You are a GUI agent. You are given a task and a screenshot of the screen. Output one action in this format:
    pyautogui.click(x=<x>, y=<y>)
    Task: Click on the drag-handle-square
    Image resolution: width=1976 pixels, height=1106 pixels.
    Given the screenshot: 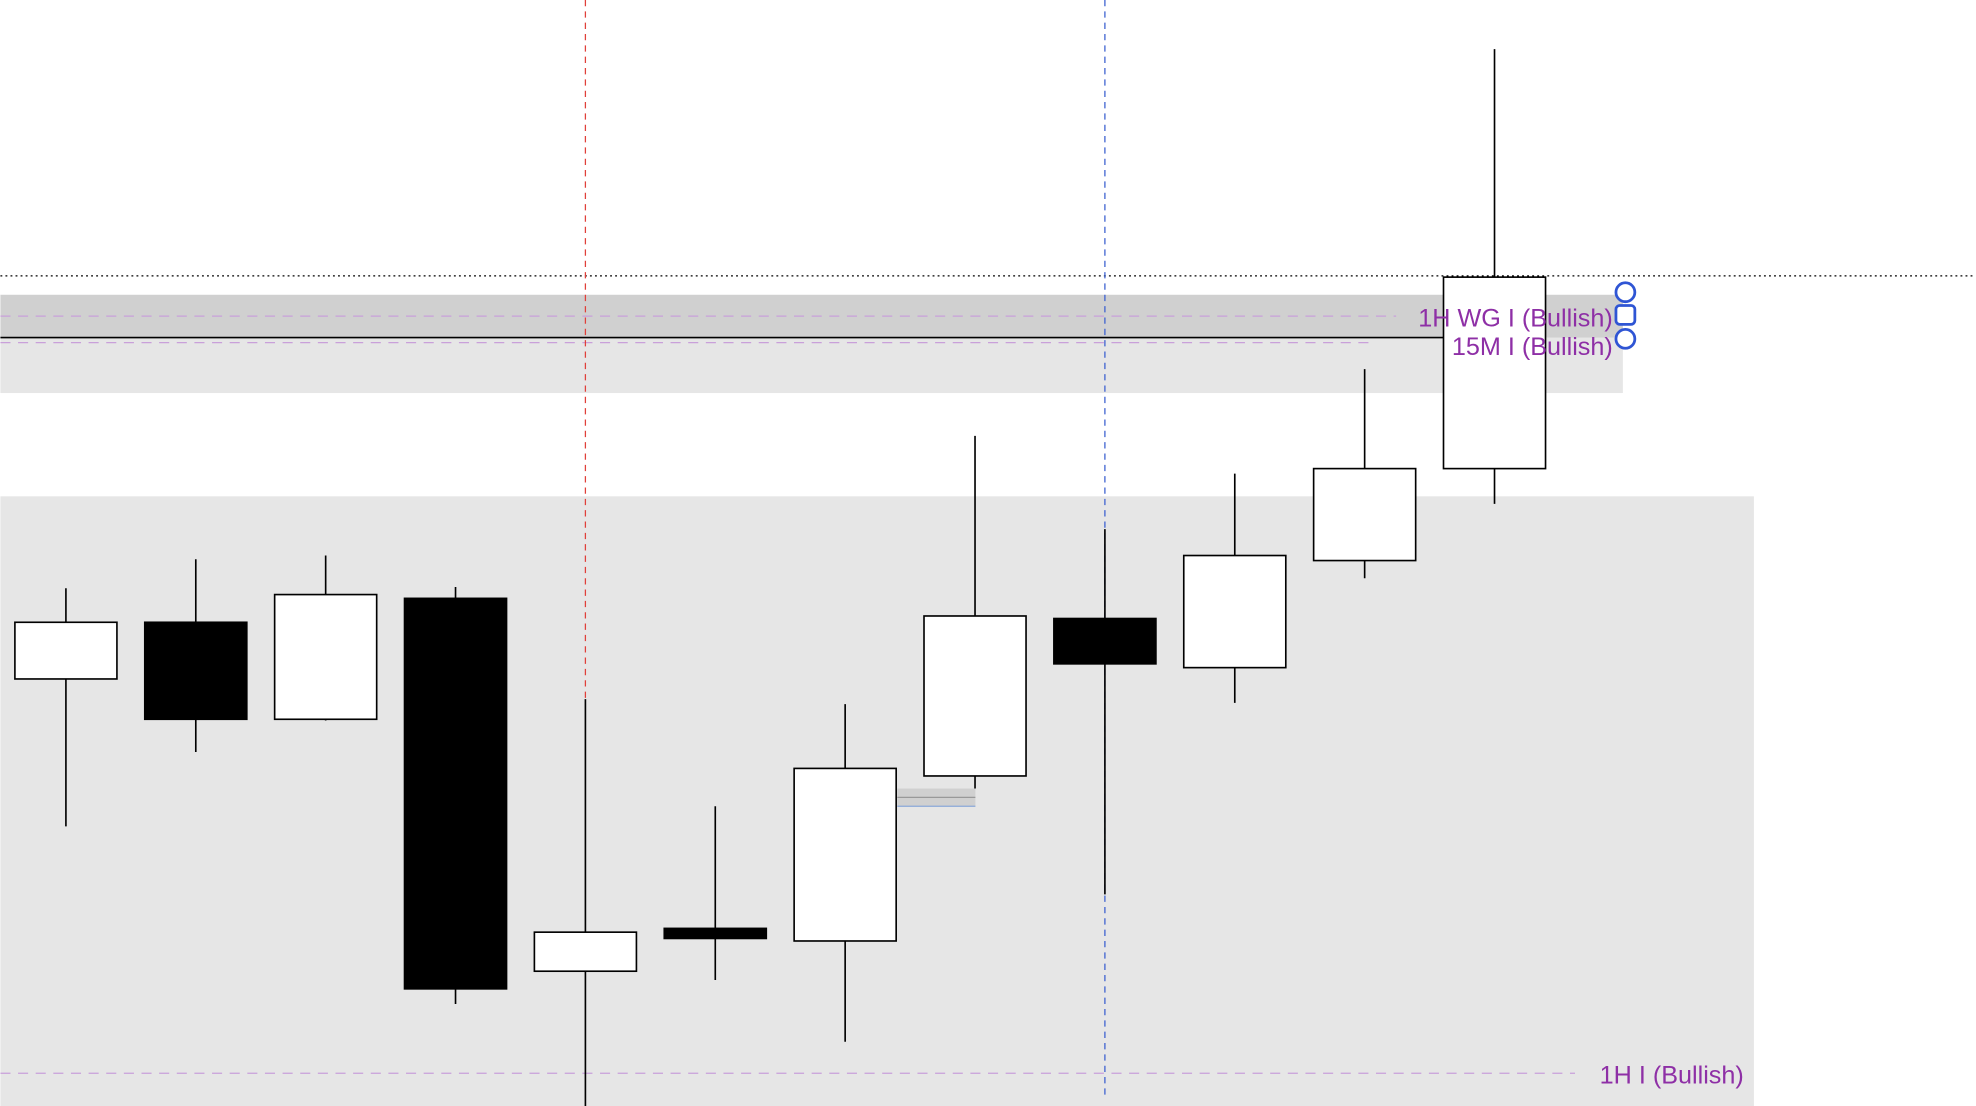 What is the action you would take?
    pyautogui.click(x=1625, y=315)
    